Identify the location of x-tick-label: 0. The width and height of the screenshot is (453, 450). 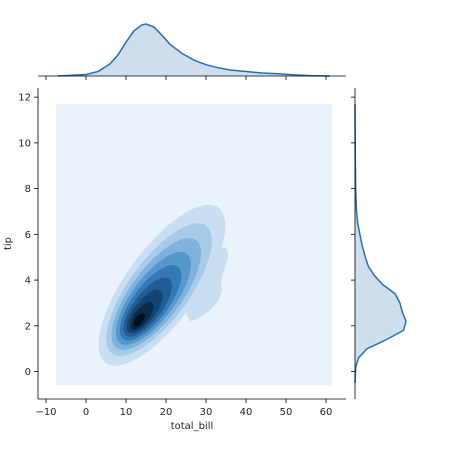
(86, 412).